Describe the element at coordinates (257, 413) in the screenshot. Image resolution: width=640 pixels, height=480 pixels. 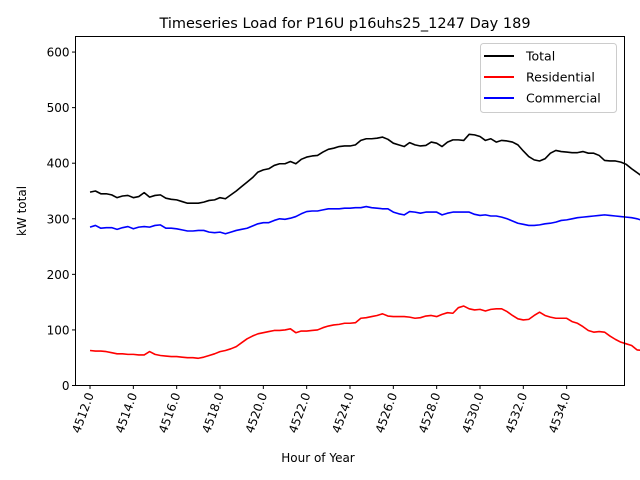
I see `x-tick-label: 4520.0` at that location.